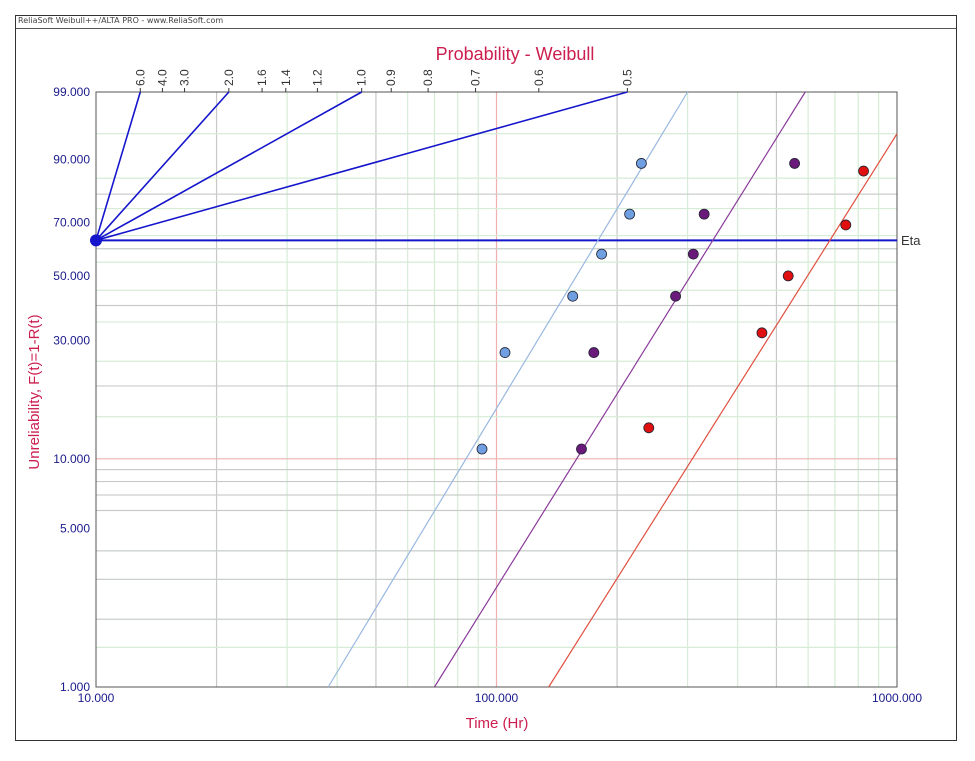 The image size is (975, 761). I want to click on y-tick-label: 99.000, so click(71, 92).